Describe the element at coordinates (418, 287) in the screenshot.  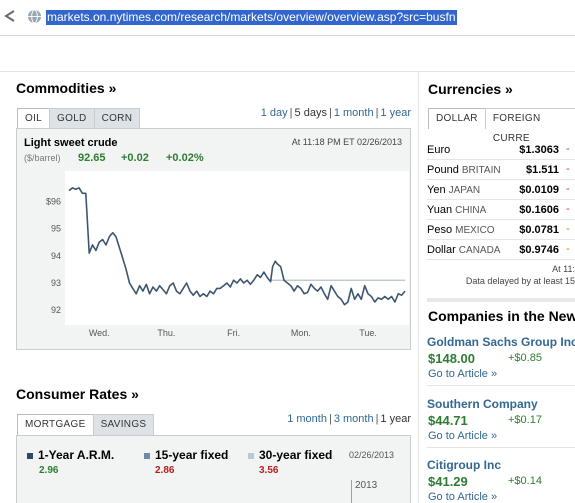
I see `column-divider` at that location.